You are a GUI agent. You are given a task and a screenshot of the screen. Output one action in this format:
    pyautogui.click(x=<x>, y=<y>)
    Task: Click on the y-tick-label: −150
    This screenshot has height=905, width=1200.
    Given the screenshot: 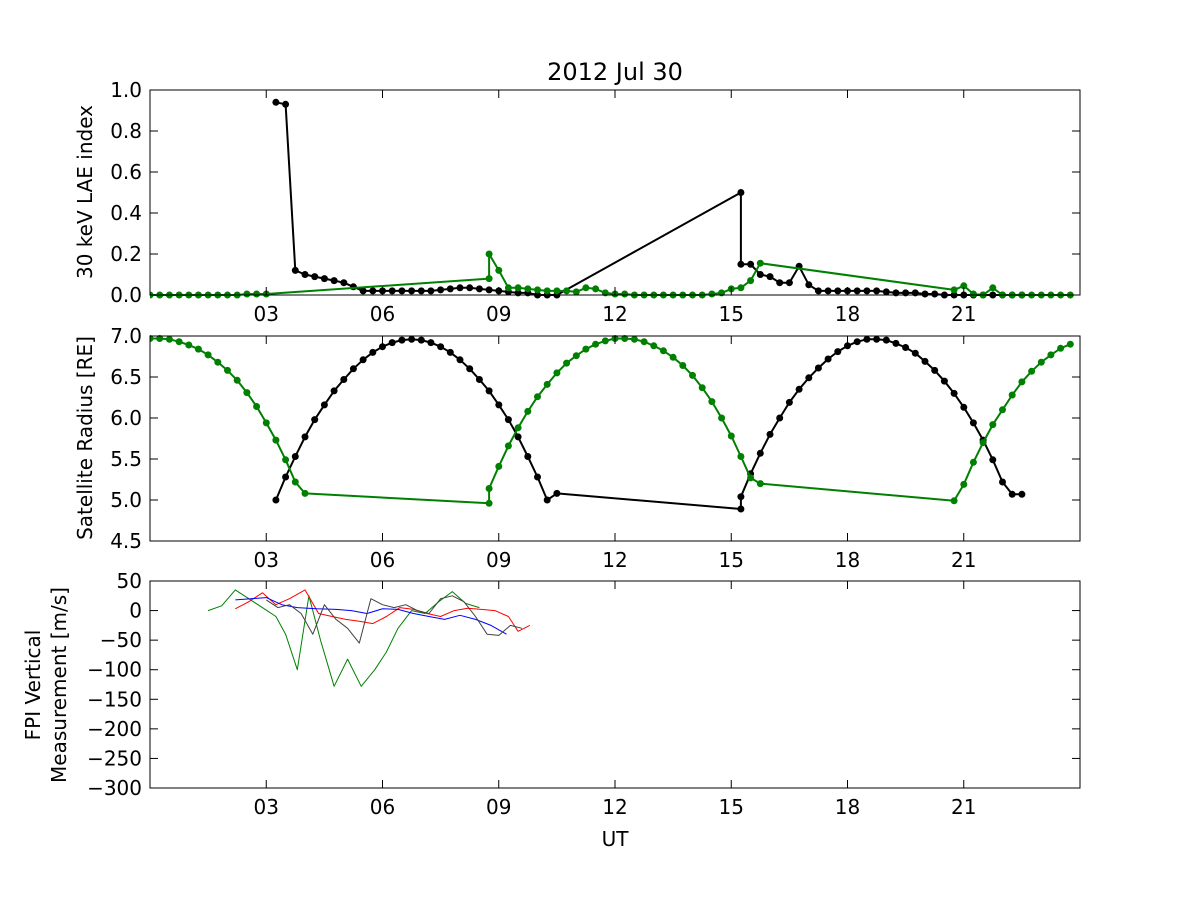 What is the action you would take?
    pyautogui.click(x=114, y=699)
    